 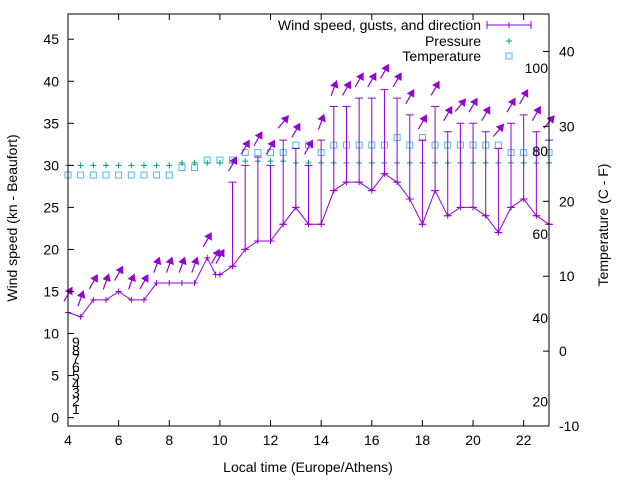 I want to click on beaufort-label: 2, so click(x=76, y=401).